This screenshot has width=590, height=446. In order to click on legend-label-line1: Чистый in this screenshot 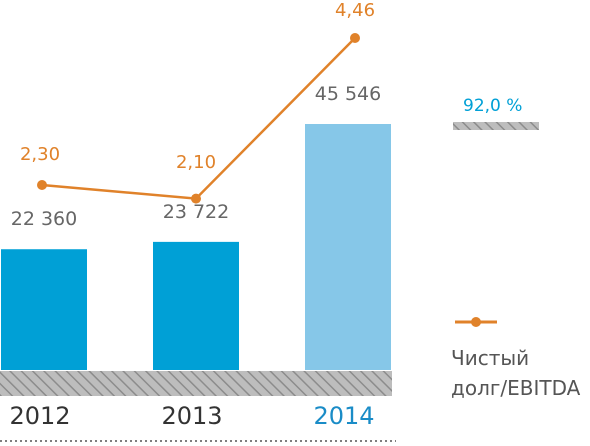, I will do `click(490, 358)`.